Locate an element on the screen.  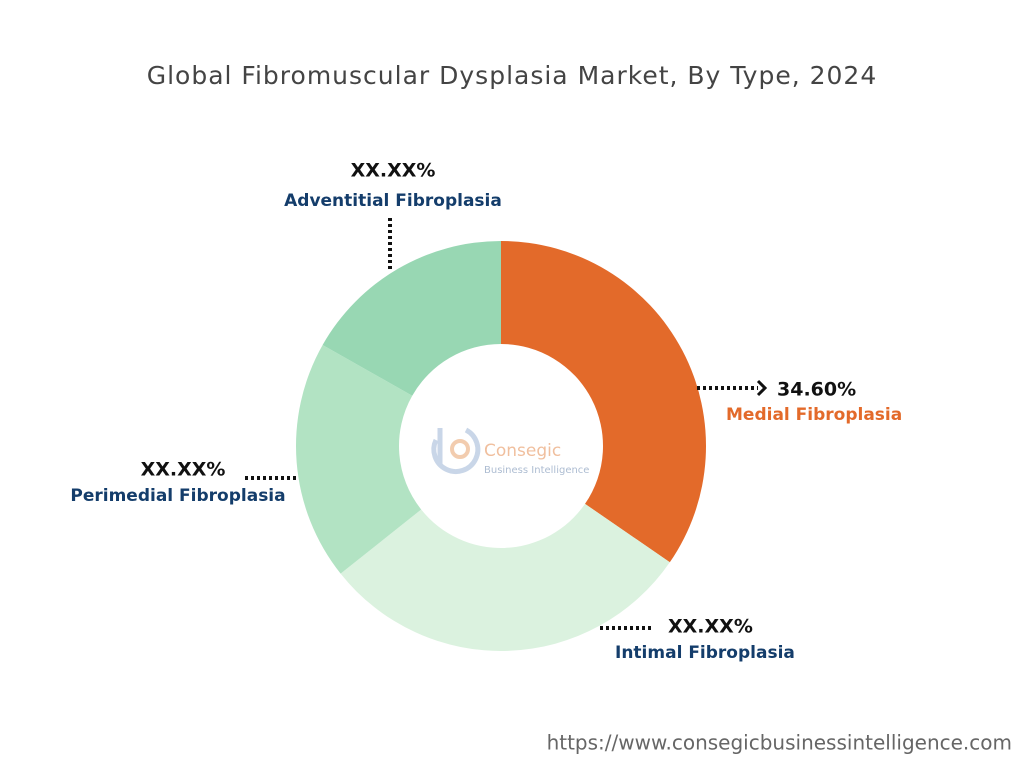
category-label: Medial Fibroplasia is located at coordinates (814, 415).